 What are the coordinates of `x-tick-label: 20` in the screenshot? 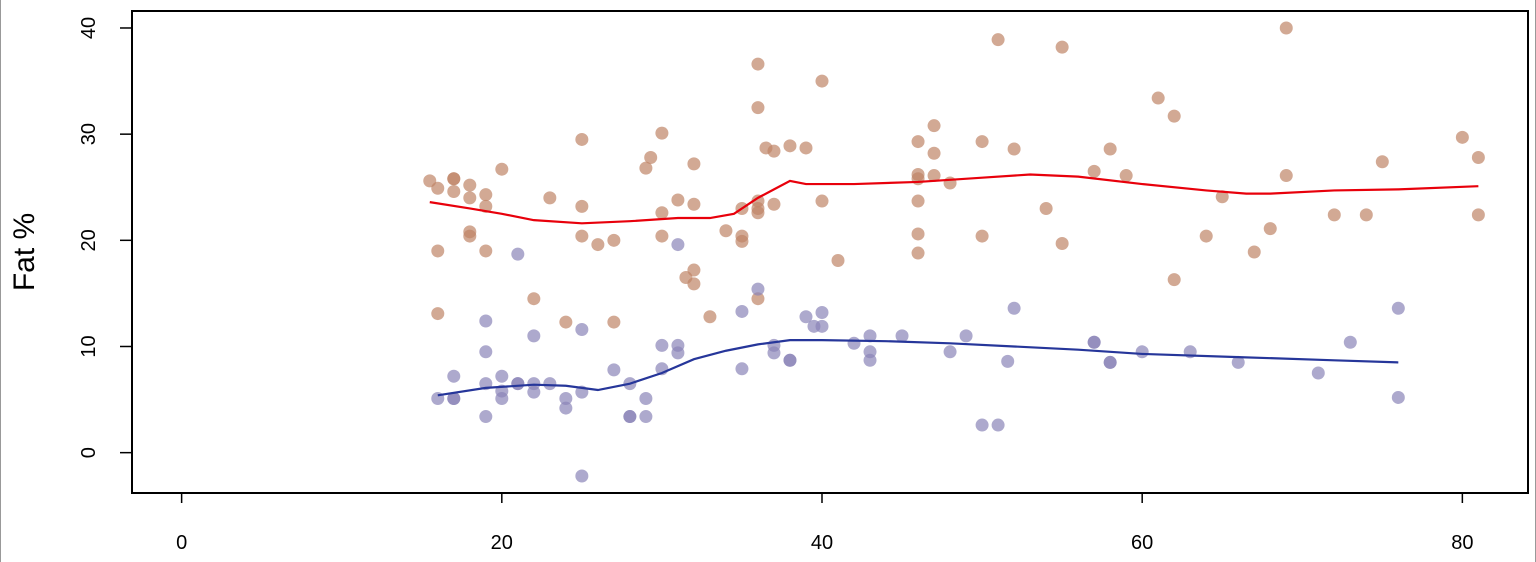 It's located at (502, 543).